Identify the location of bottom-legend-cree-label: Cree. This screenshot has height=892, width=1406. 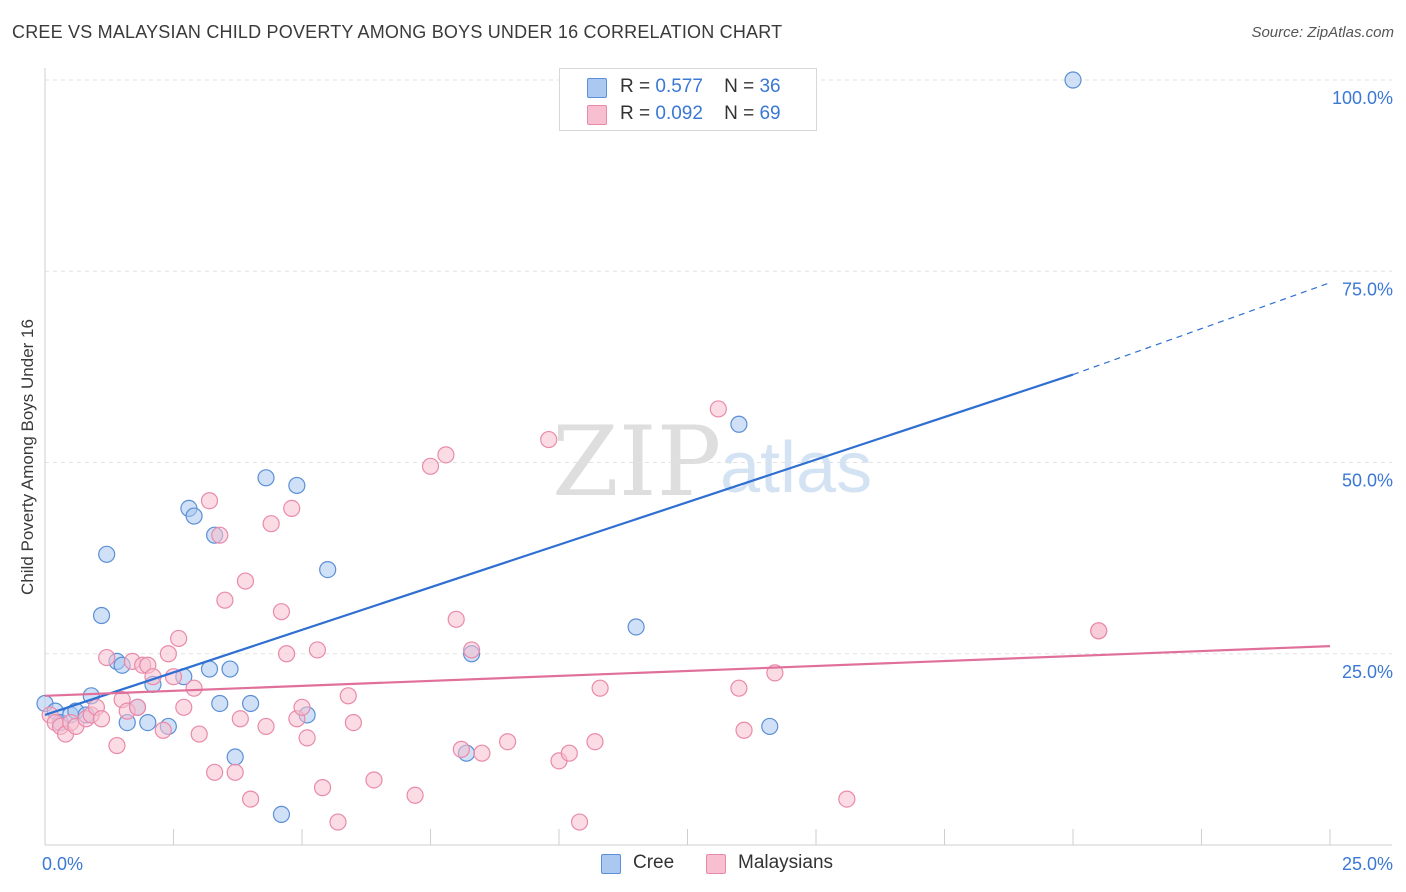
(654, 862).